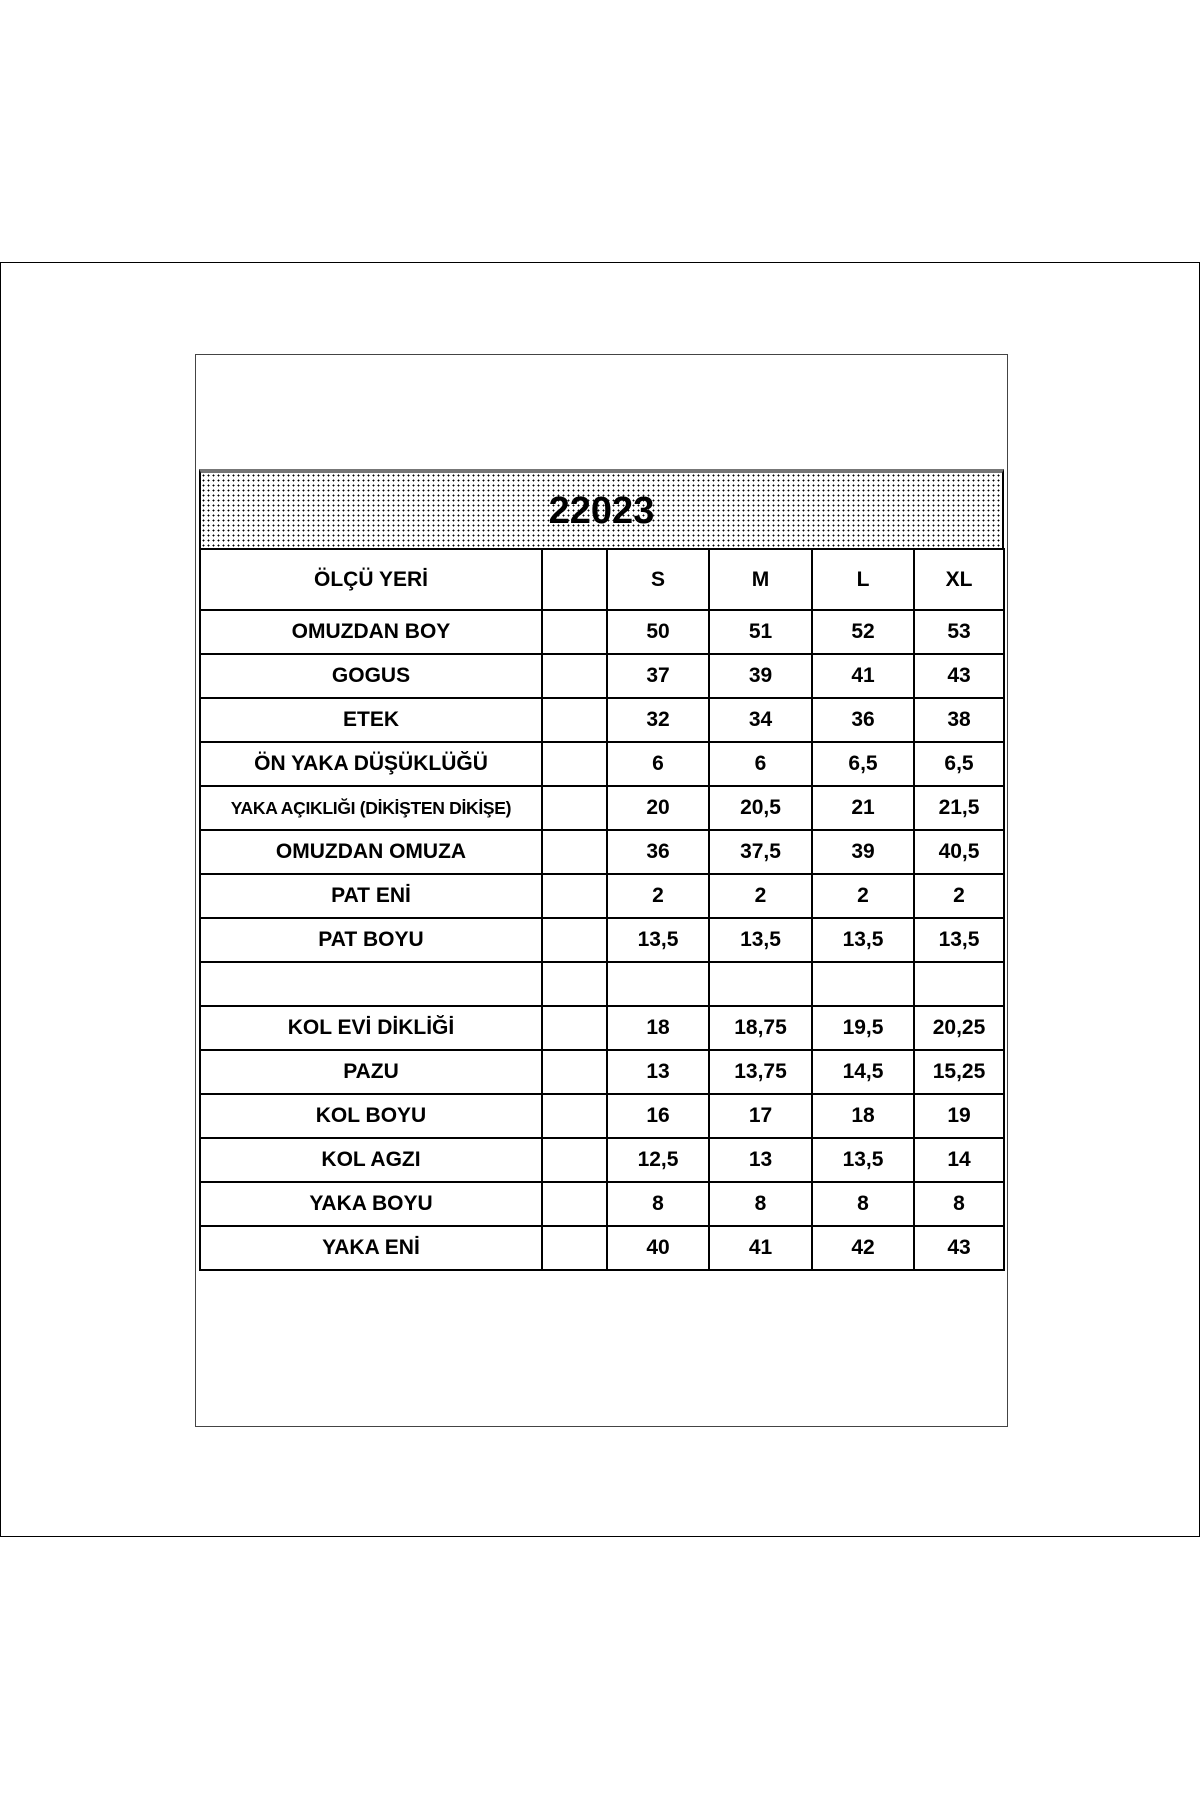 Image resolution: width=1200 pixels, height=1800 pixels. What do you see at coordinates (371, 720) in the screenshot?
I see `row-label: ETEK` at bounding box center [371, 720].